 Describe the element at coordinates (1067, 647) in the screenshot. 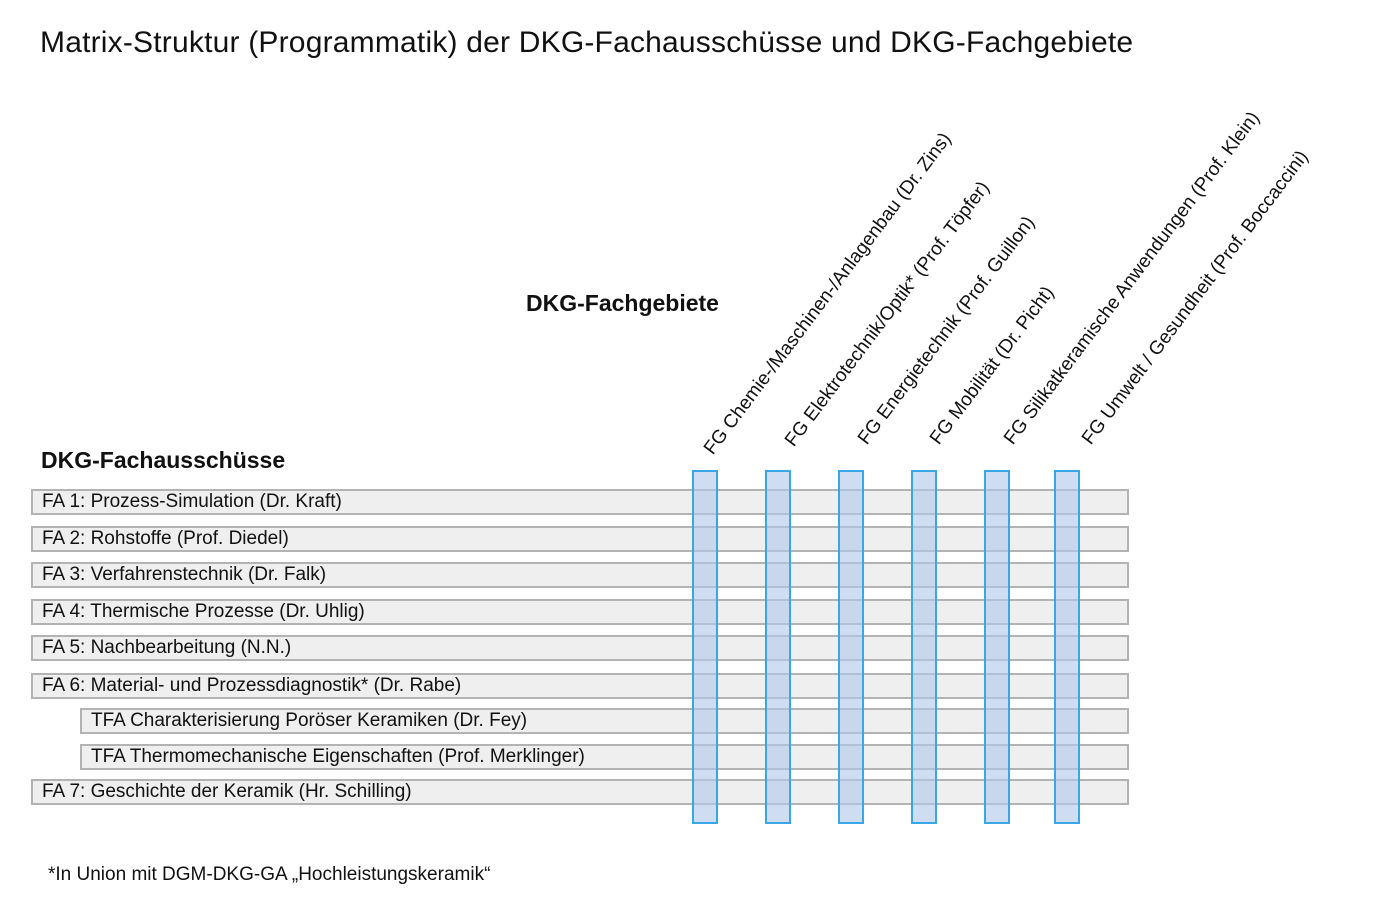

I see `fachgebiet-column-umwelt` at that location.